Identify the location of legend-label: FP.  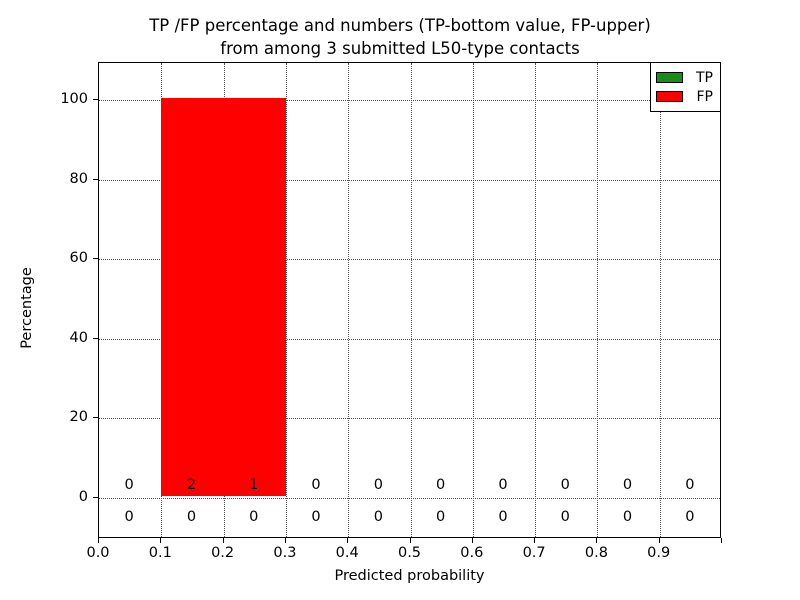
(705, 96).